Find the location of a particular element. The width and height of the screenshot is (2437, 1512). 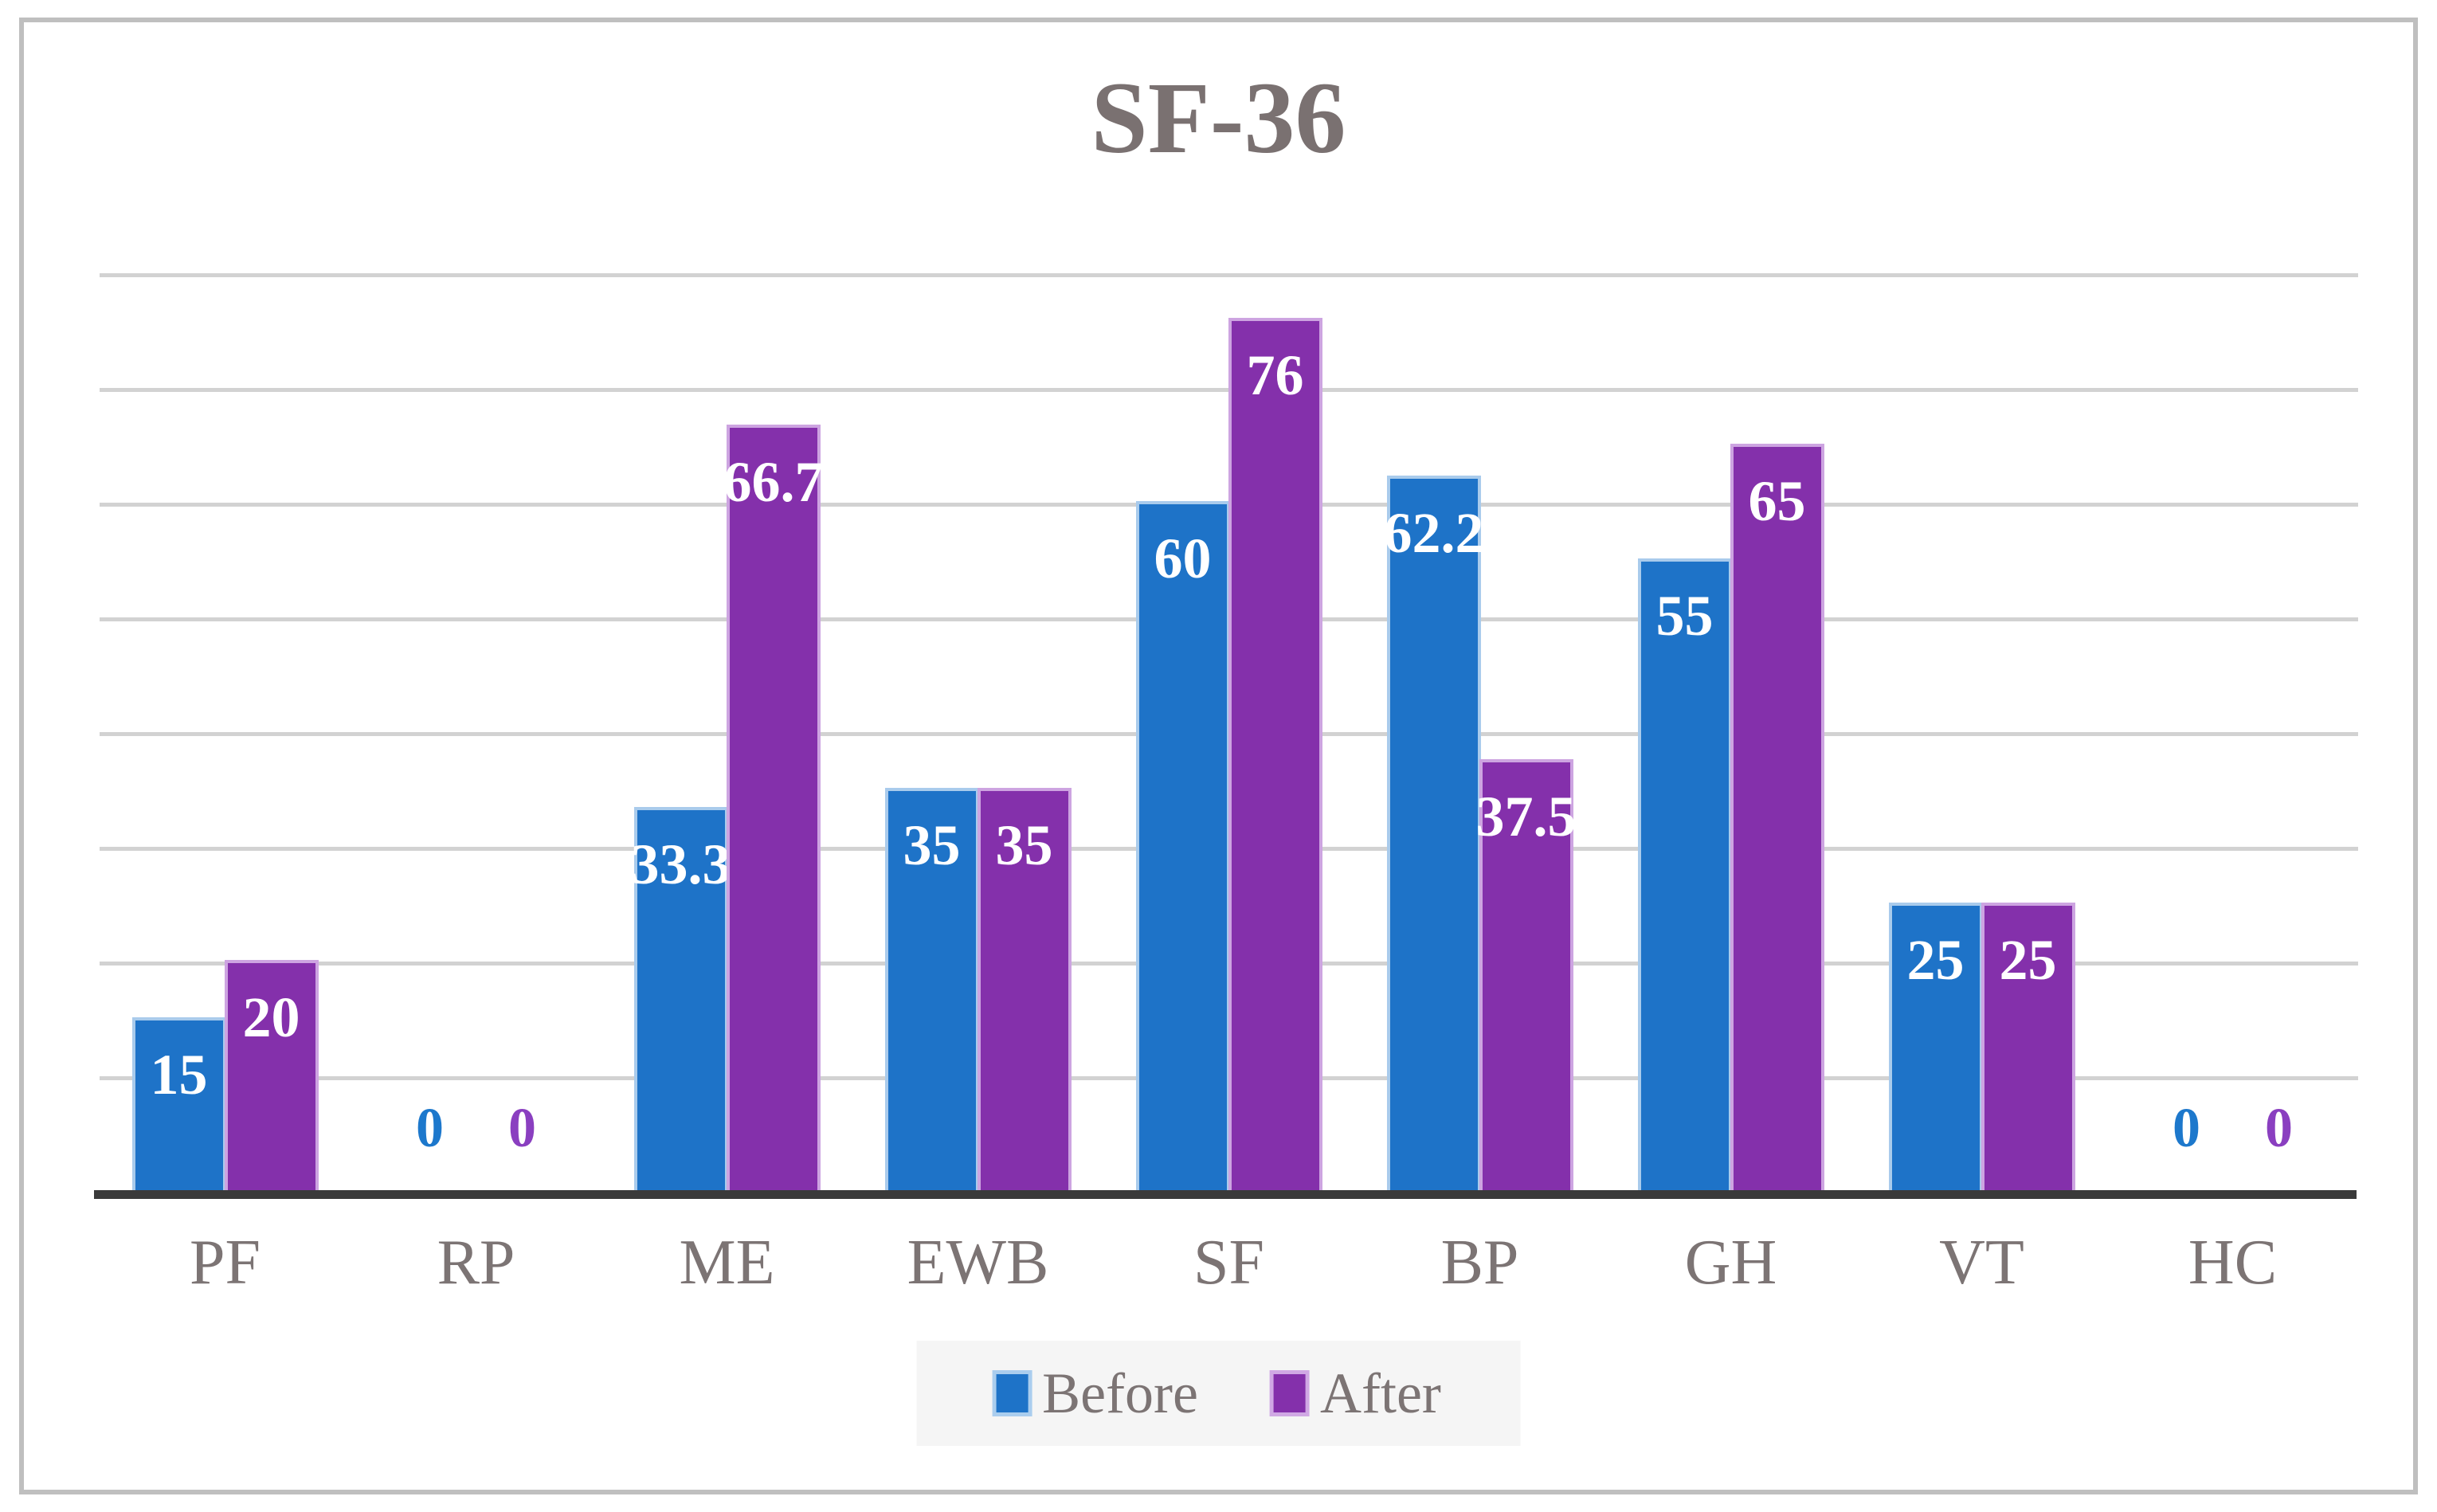

data-label-before-RP: 0 is located at coordinates (430, 1128).